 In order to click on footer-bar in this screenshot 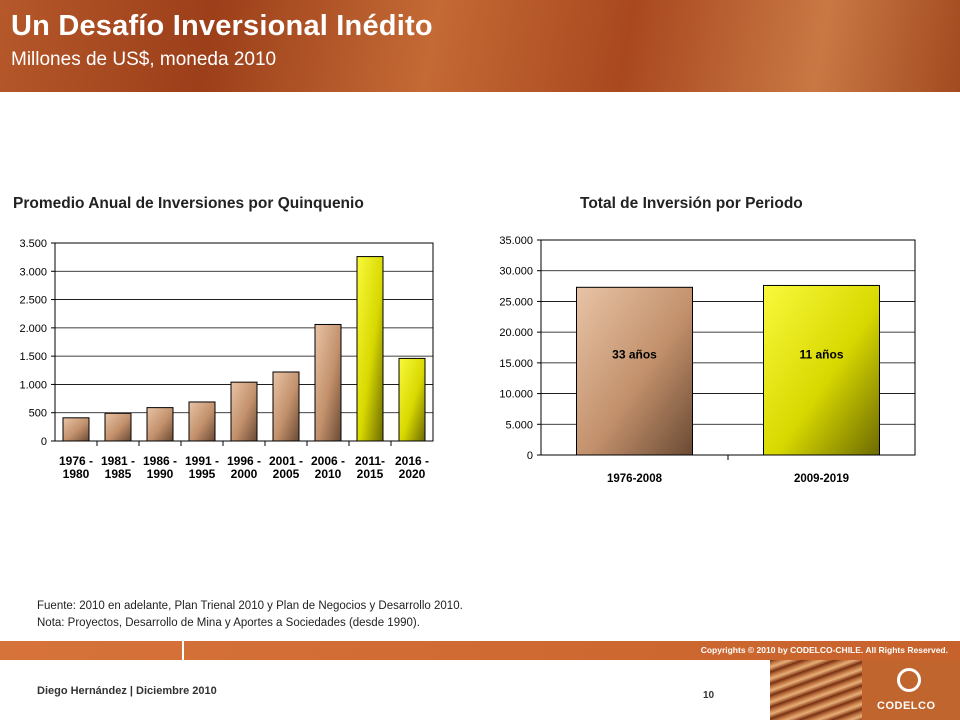, I will do `click(480, 650)`.